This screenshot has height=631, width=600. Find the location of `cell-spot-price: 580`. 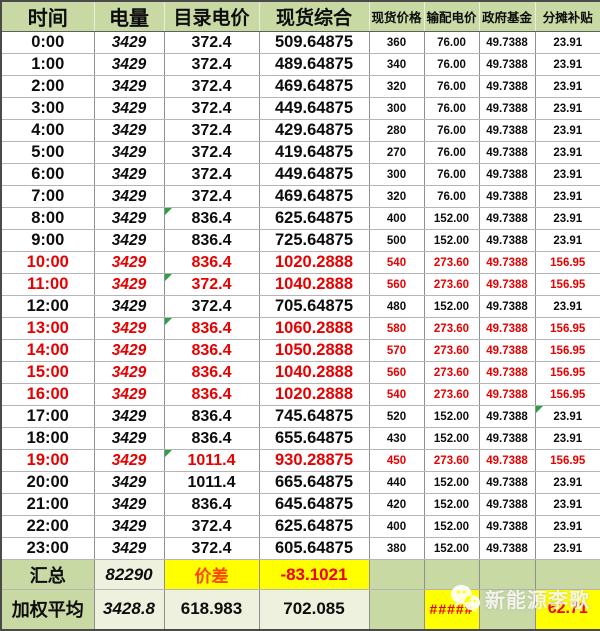

cell-spot-price: 580 is located at coordinates (396, 328).